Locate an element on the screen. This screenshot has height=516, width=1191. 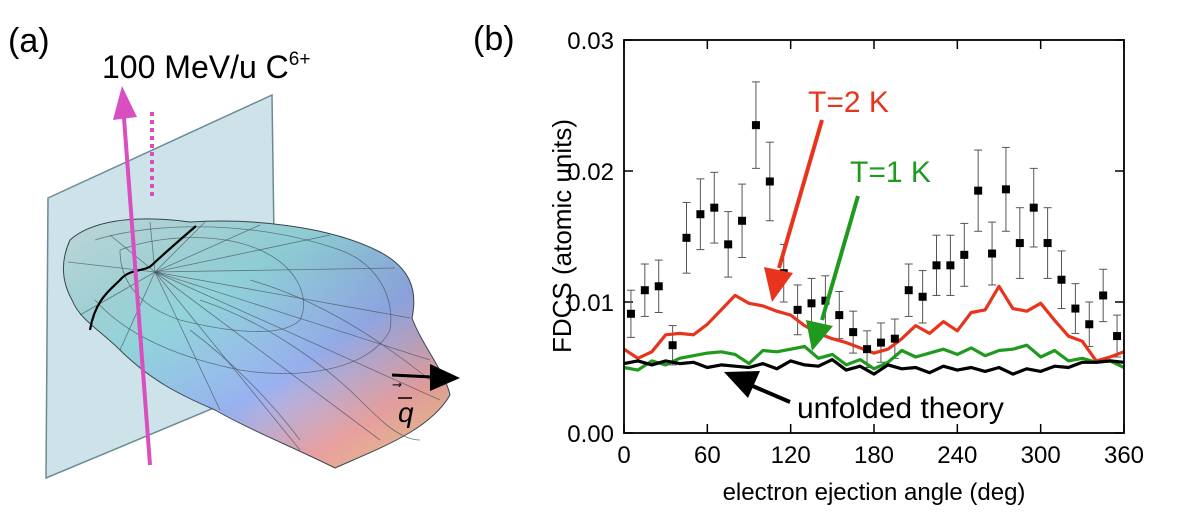
y-tick-label: 0.02 is located at coordinates (590, 172).